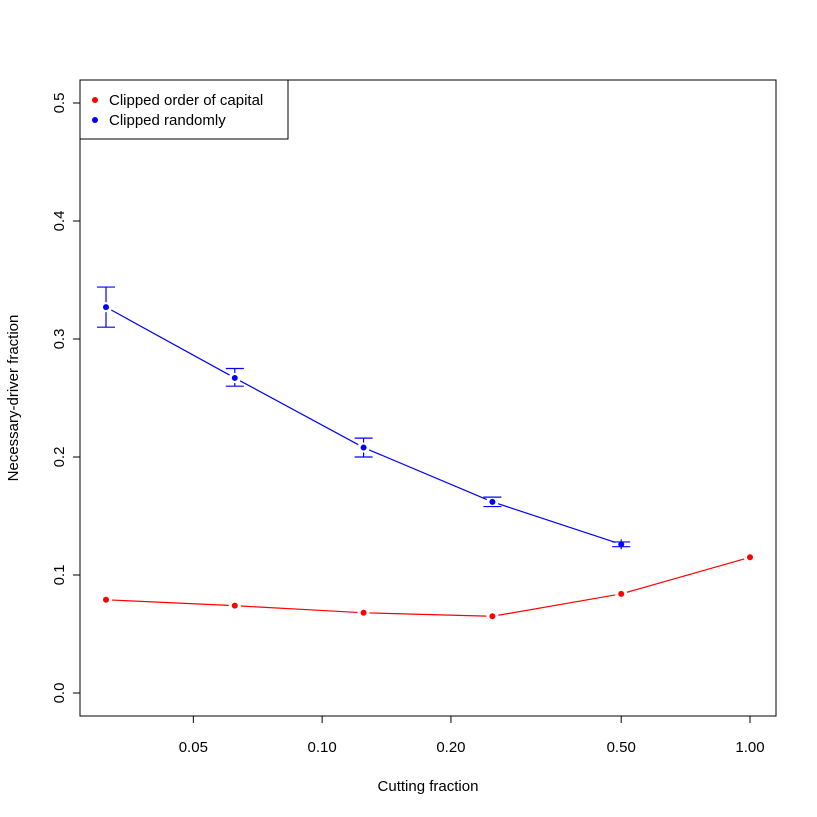 This screenshot has height=817, width=817. What do you see at coordinates (193, 747) in the screenshot?
I see `x-tick-label: 0.05` at bounding box center [193, 747].